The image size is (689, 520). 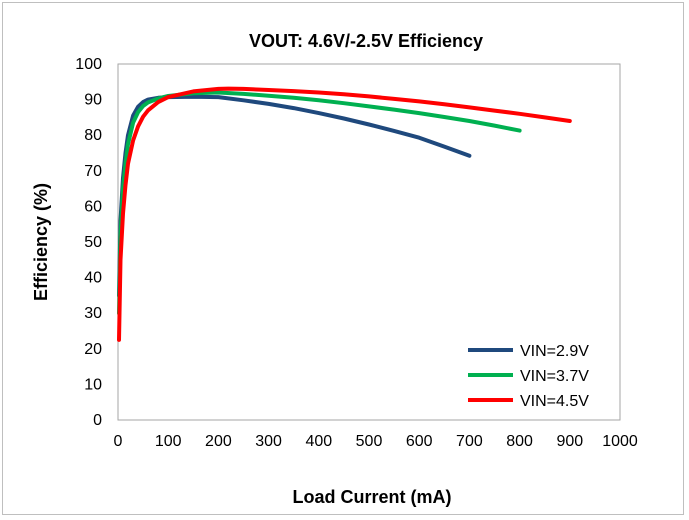 What do you see at coordinates (519, 441) in the screenshot?
I see `x-tick-label: 800` at bounding box center [519, 441].